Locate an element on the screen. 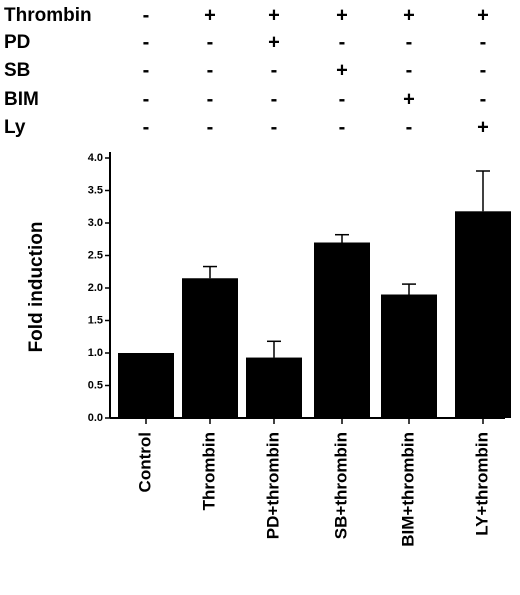 Image resolution: width=520 pixels, height=595 pixels. category-label: Control is located at coordinates (144, 462).